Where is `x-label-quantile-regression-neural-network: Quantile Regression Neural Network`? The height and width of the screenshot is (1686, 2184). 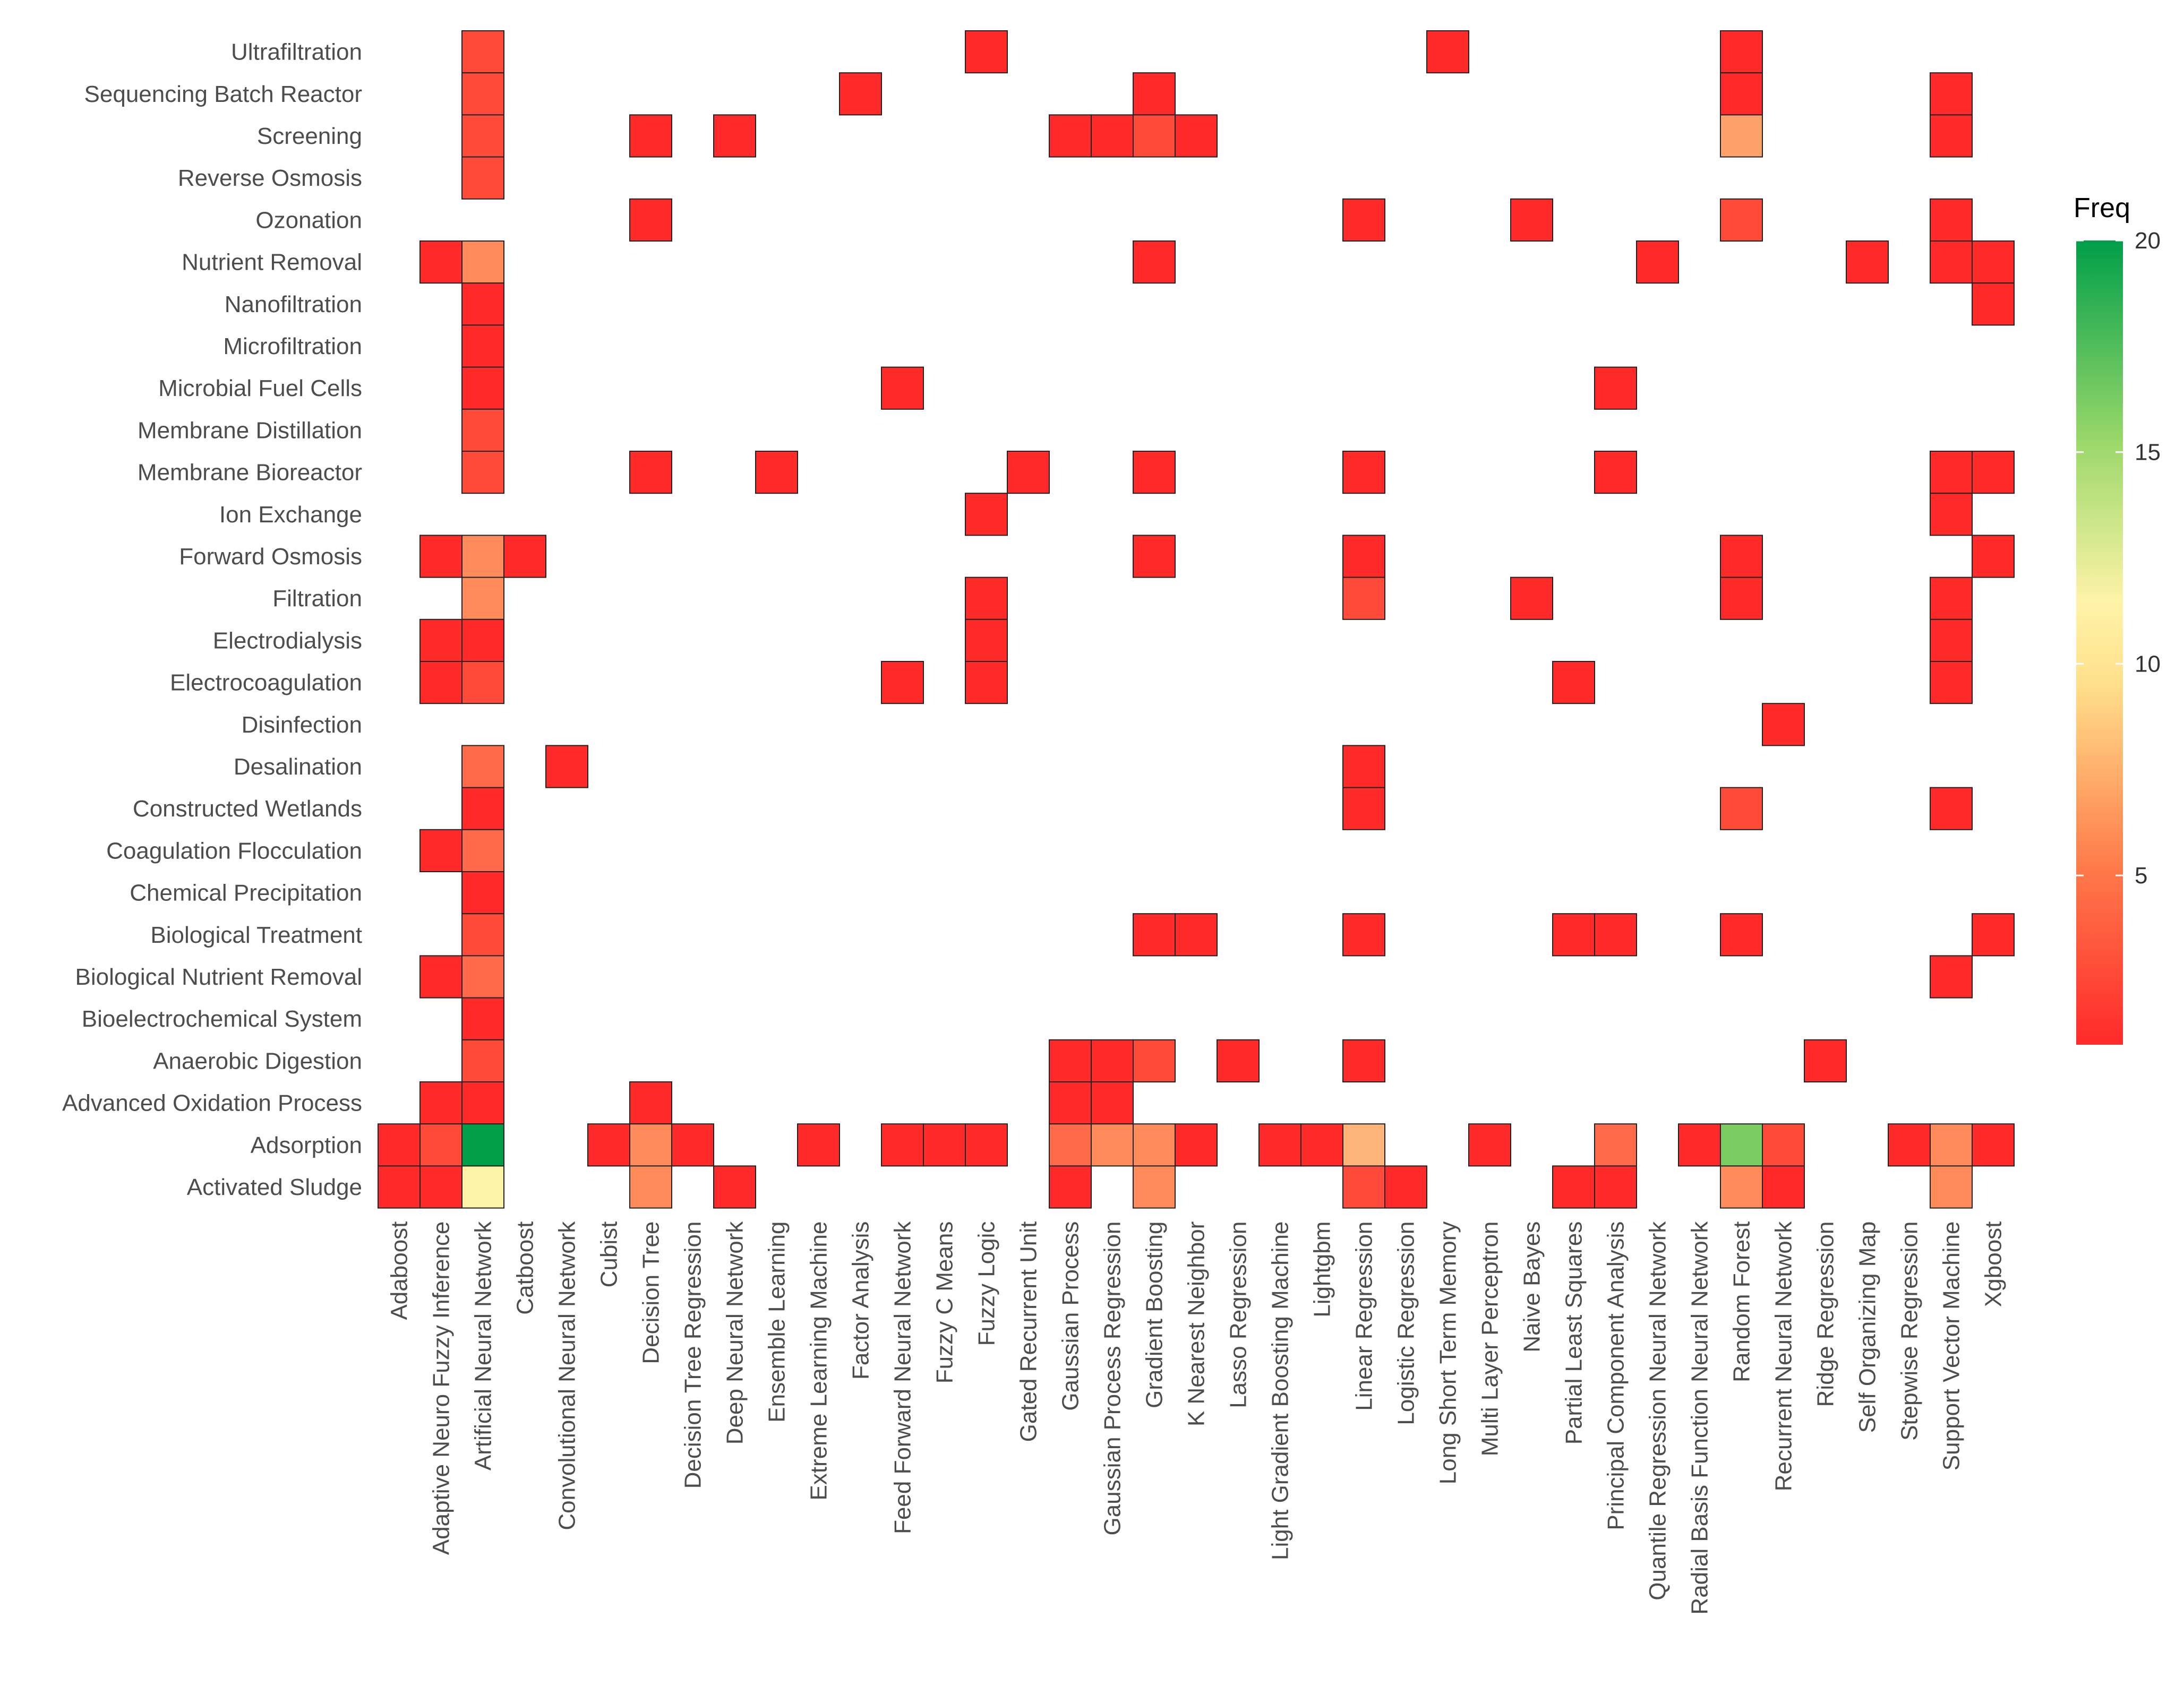
x-label-quantile-regression-neural-network: Quantile Regression Neural Network is located at coordinates (1658, 1411).